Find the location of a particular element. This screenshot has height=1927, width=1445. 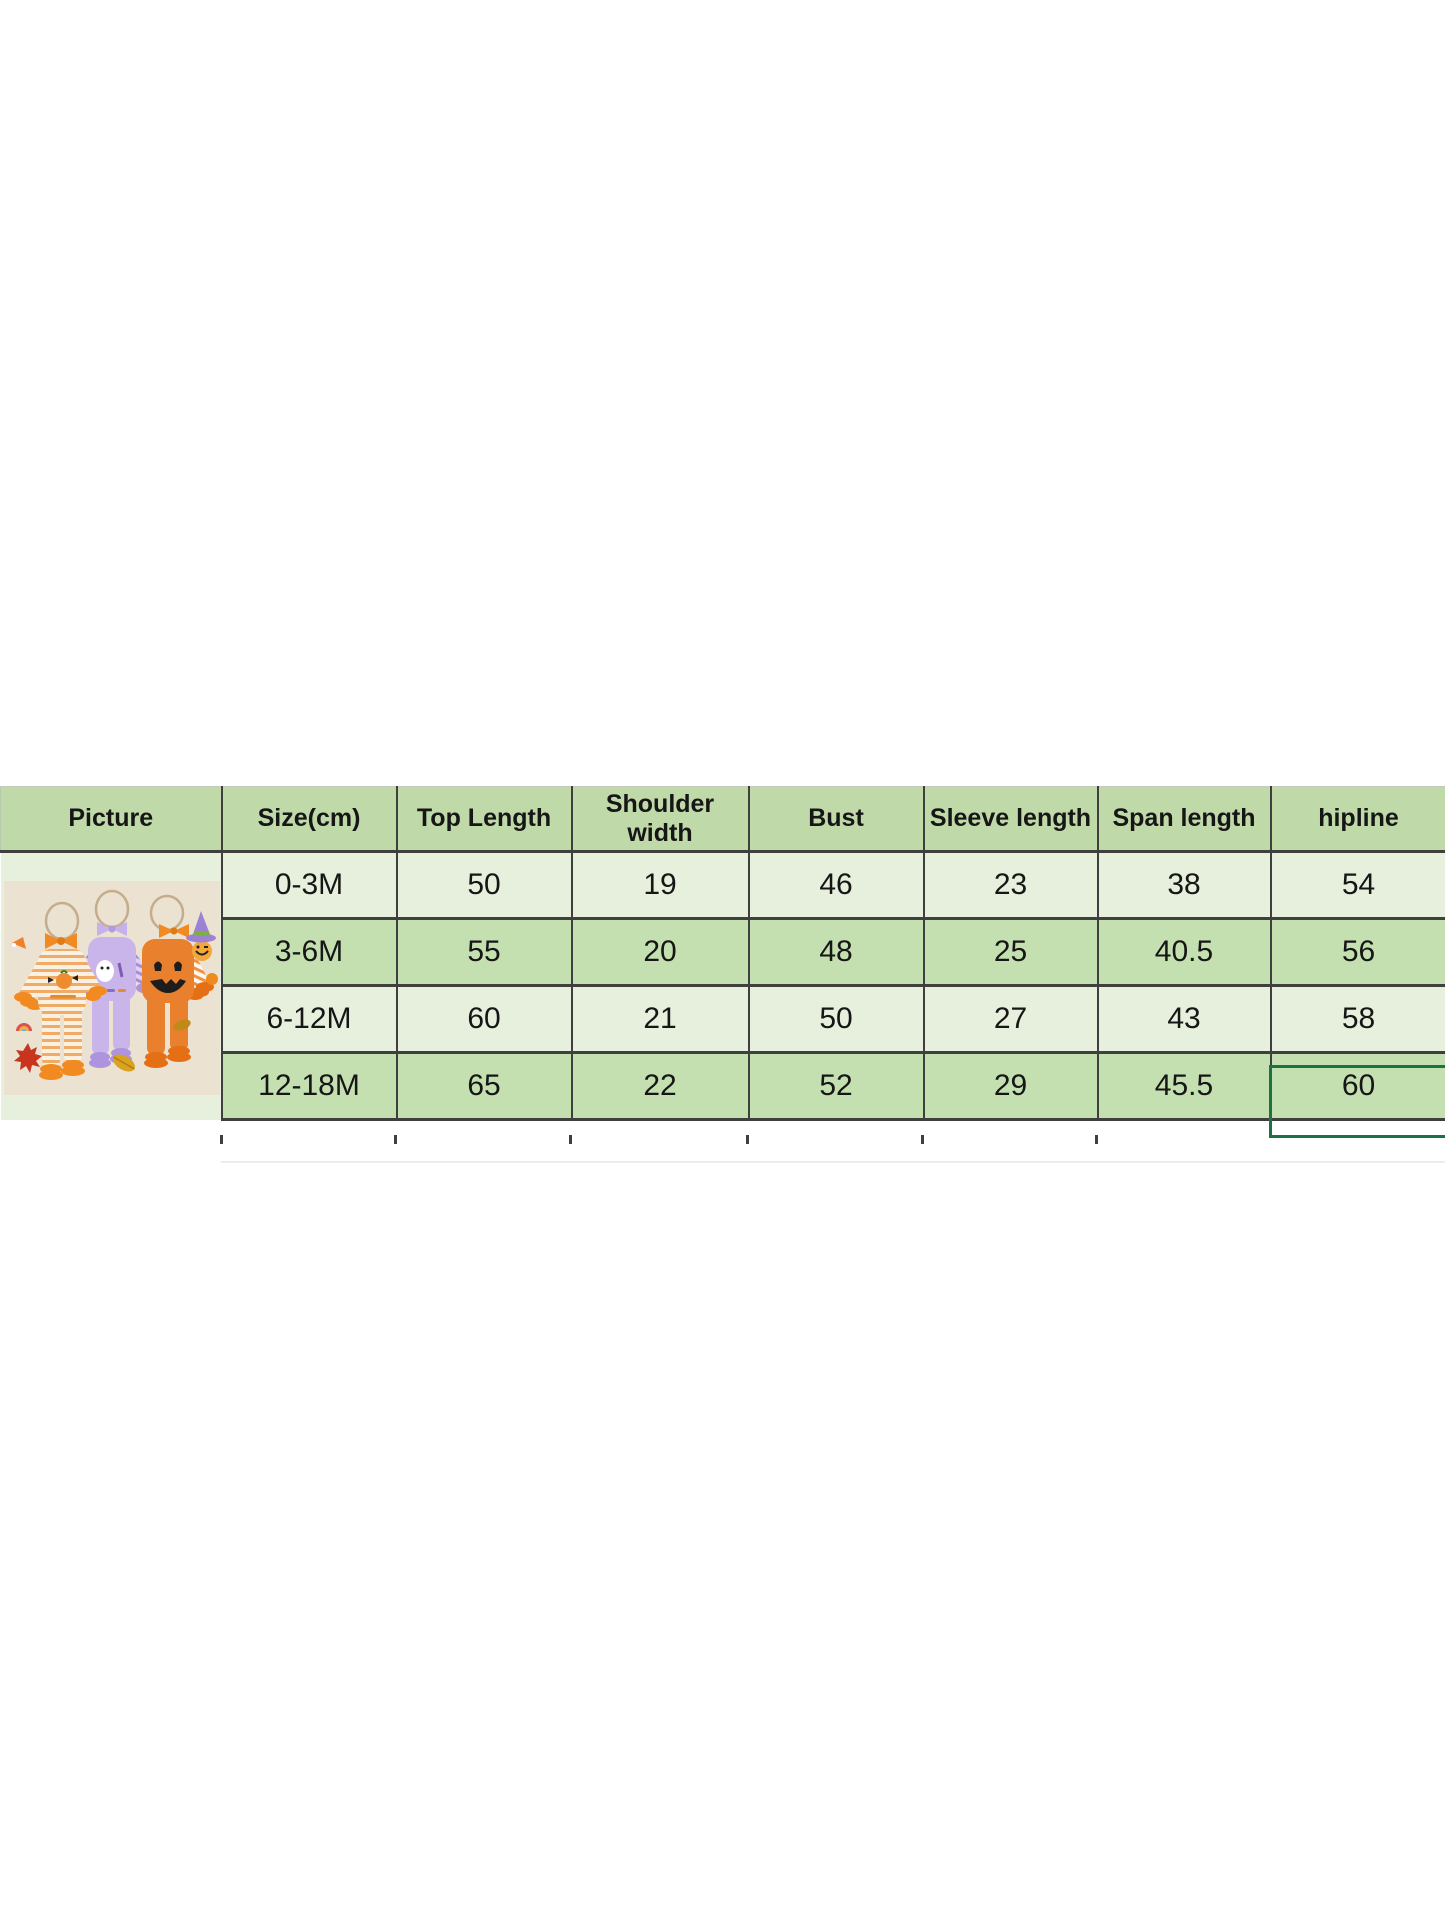

table-row-12-18m: 12-18M 65 22 52 29 45.5 60 is located at coordinates (723, 1086).